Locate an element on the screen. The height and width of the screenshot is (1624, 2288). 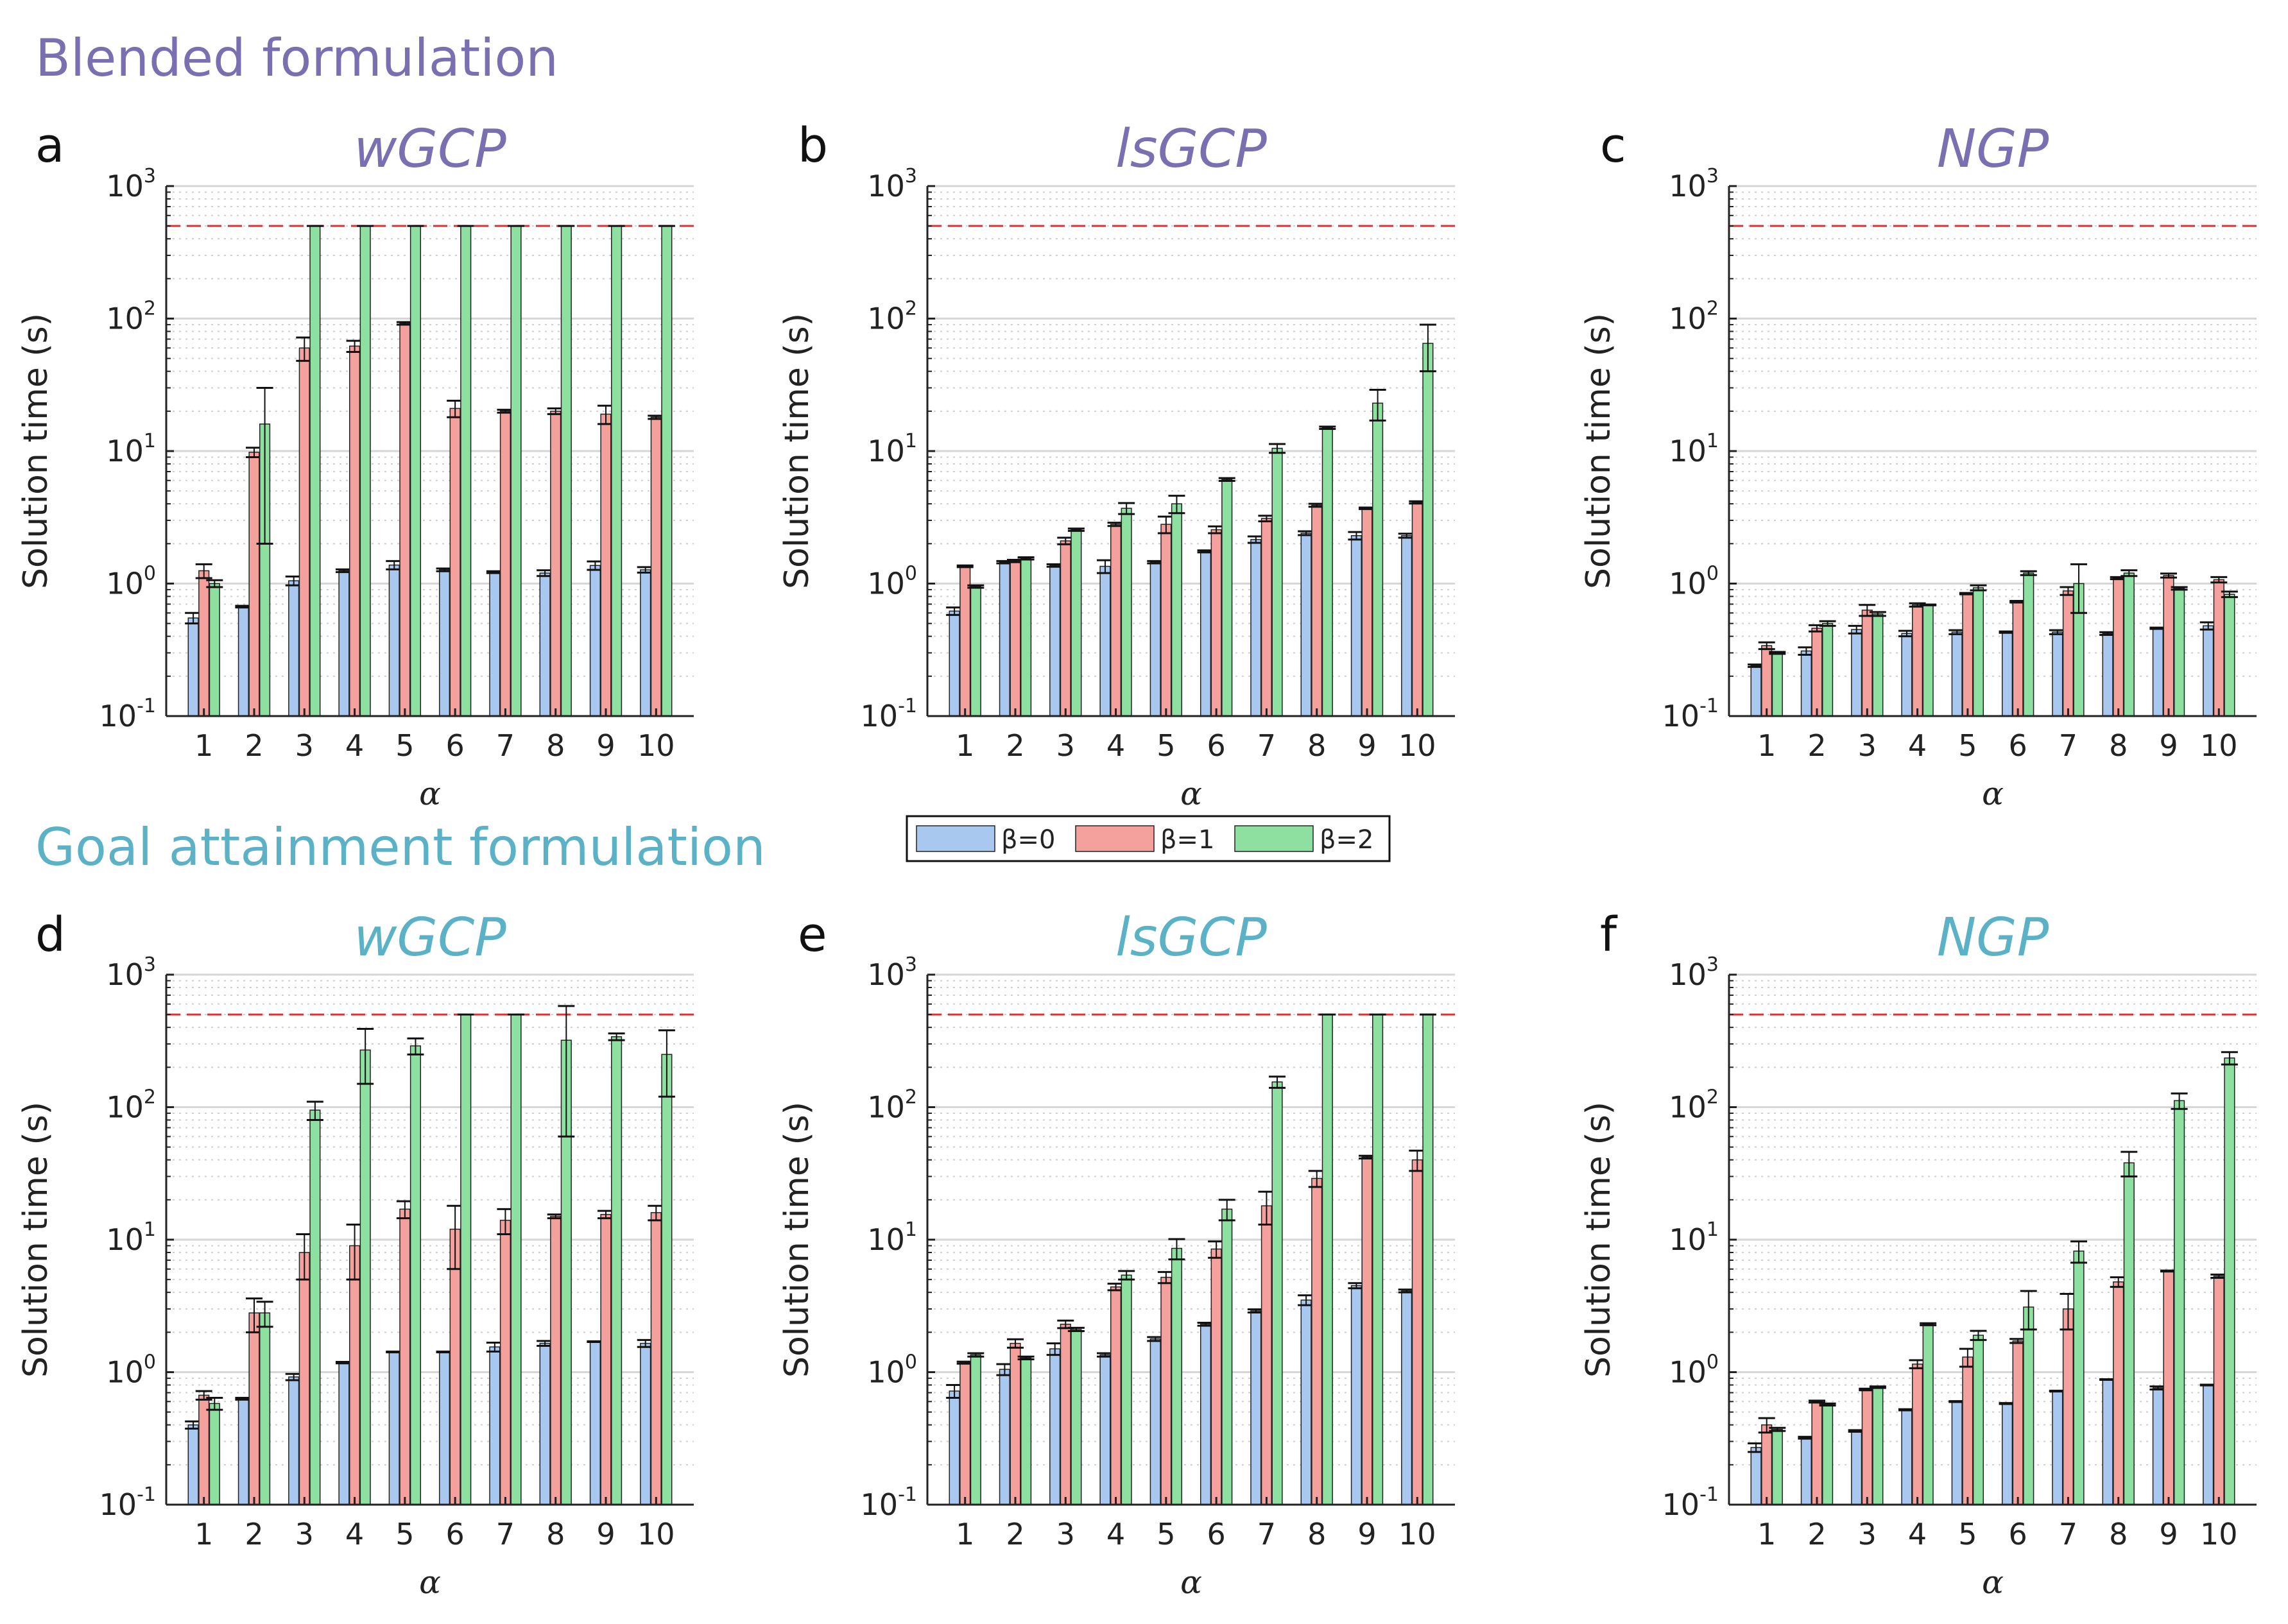
legend-label: β=2 is located at coordinates (1347, 840).